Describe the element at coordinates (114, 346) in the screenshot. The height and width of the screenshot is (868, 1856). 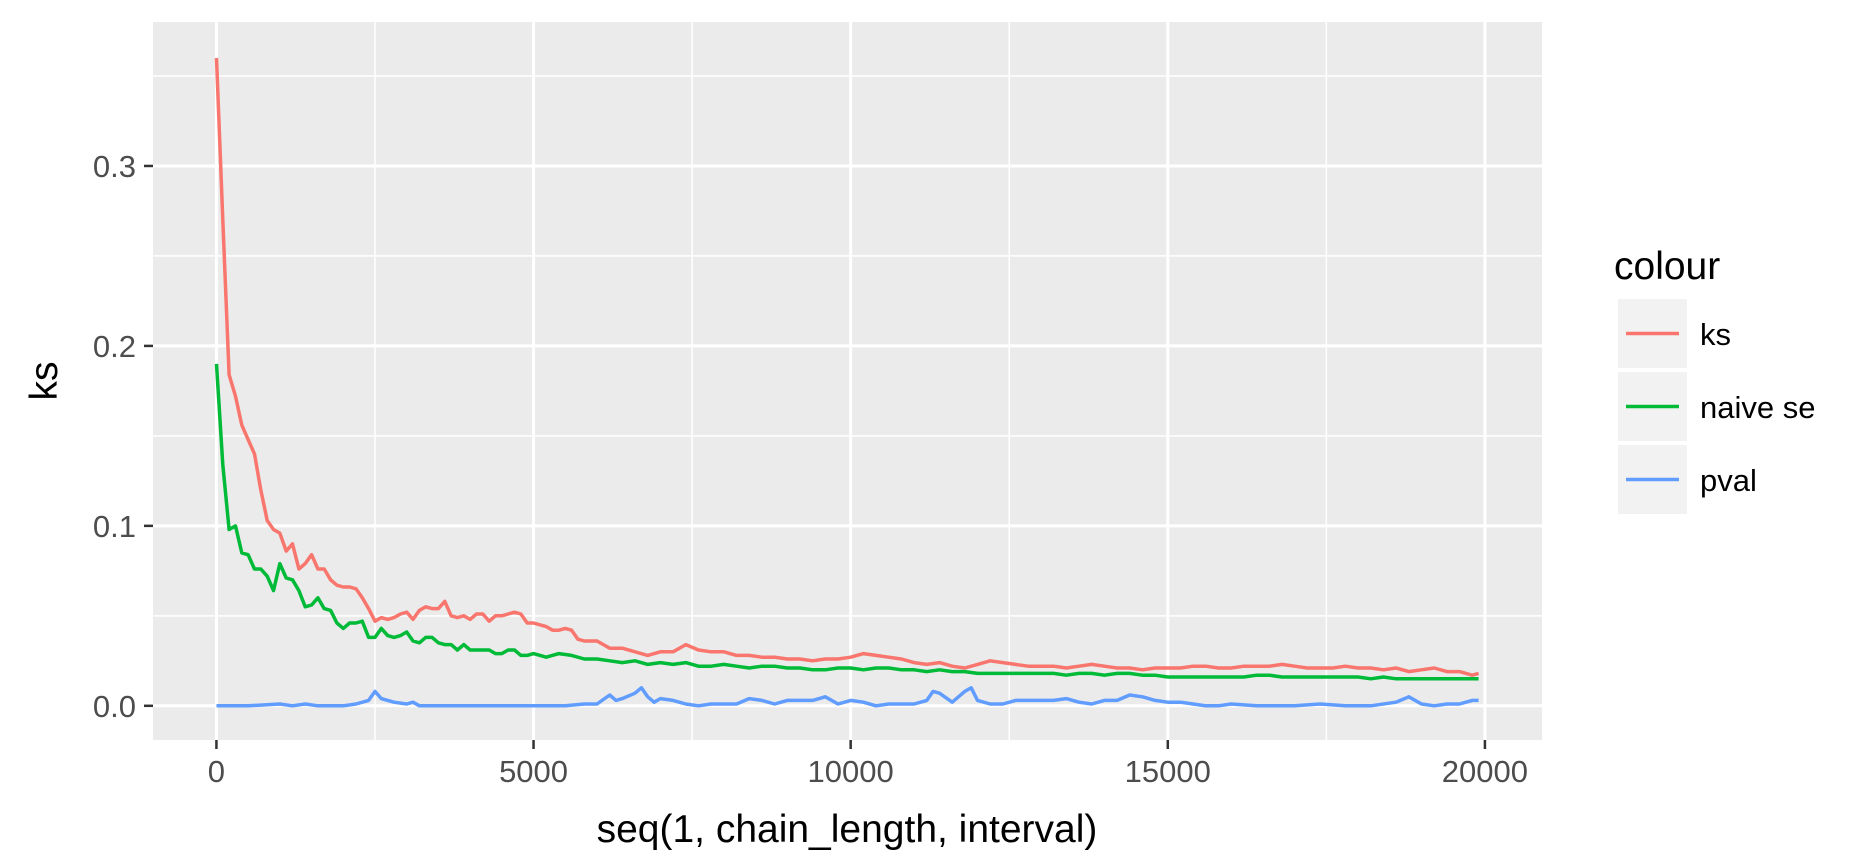
I see `y-tick-label: 0.2` at that location.